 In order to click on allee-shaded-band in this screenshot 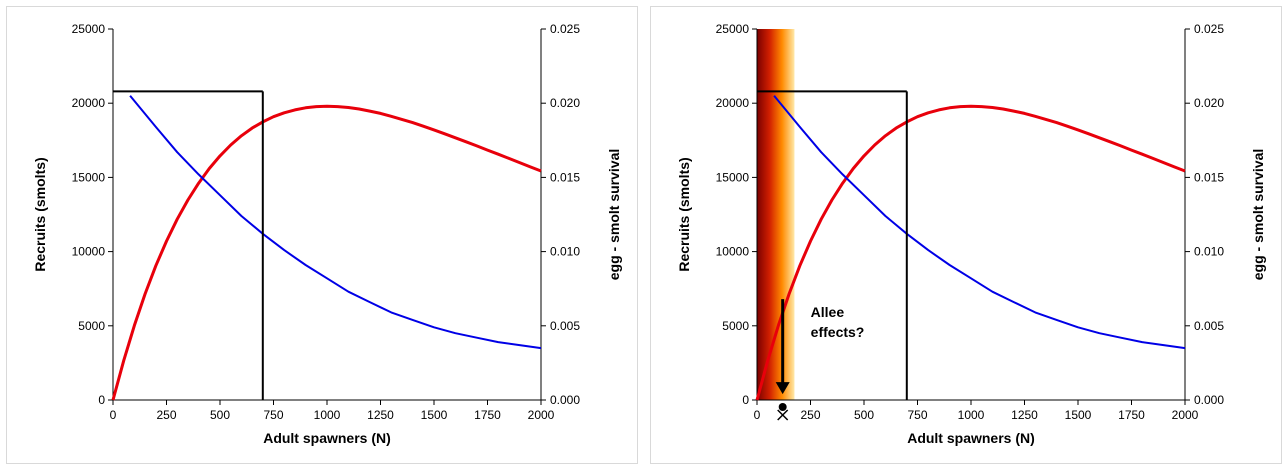, I will do `click(776, 214)`.